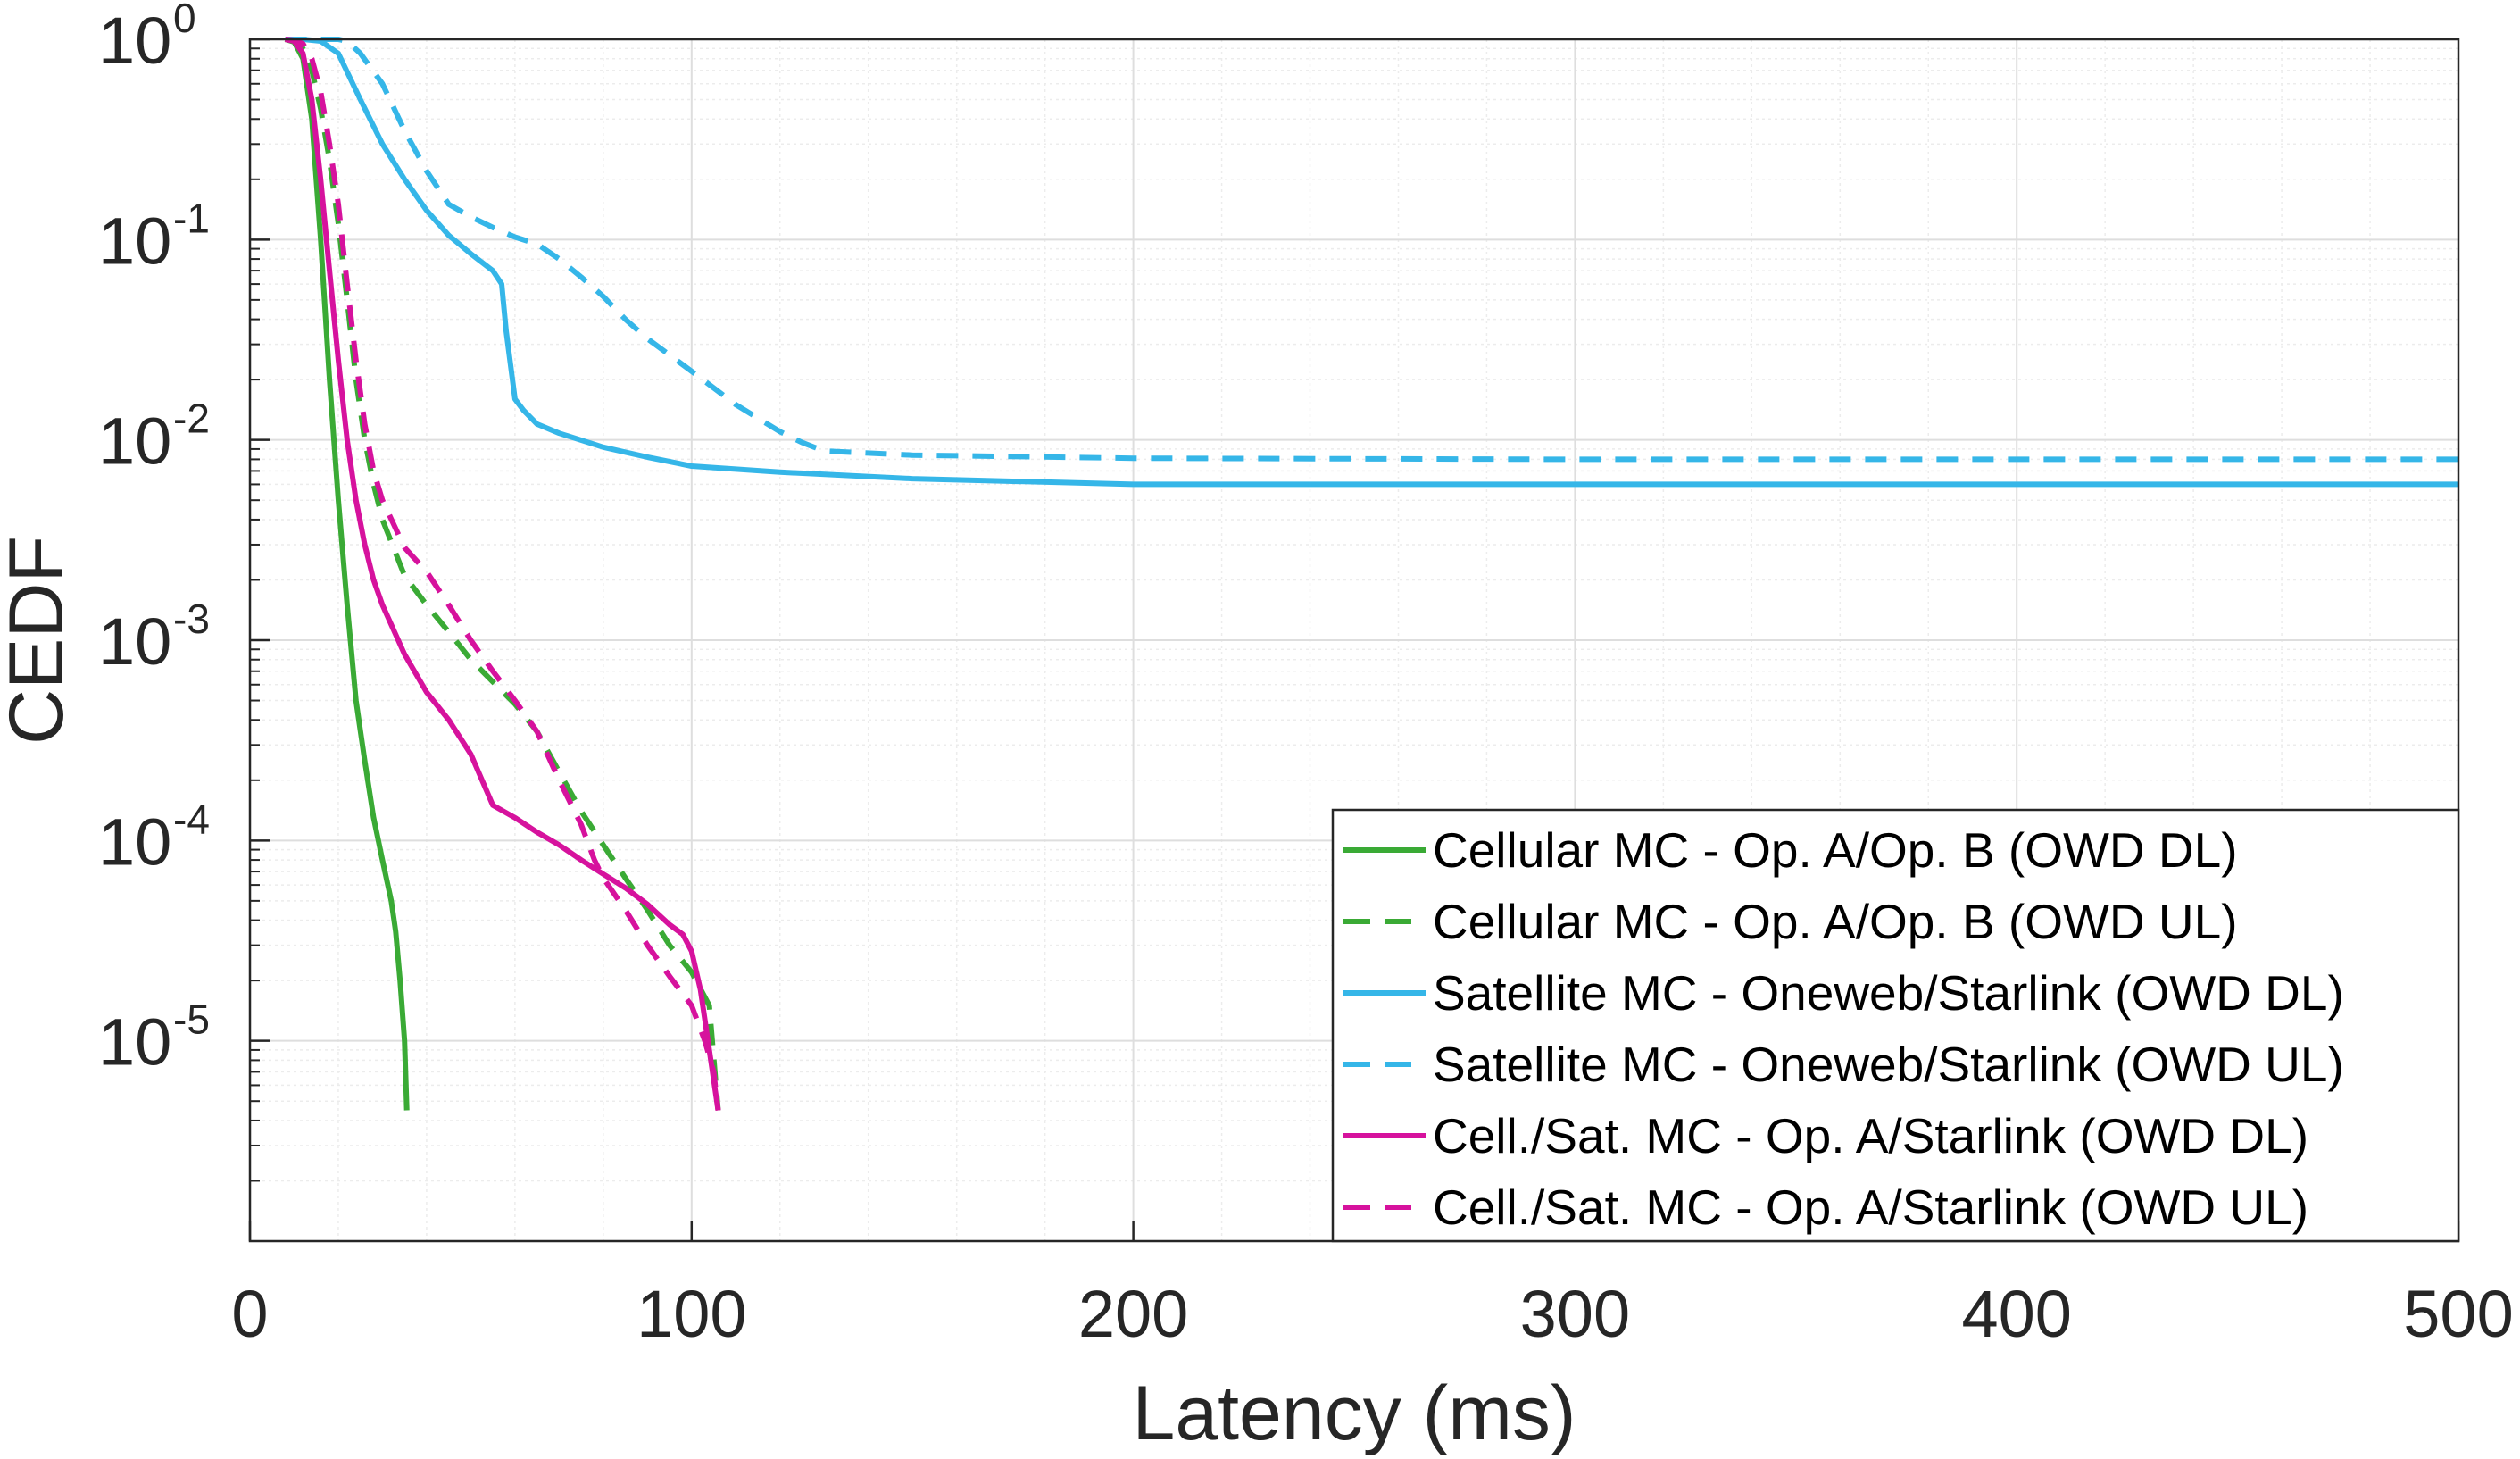  I want to click on x-tick-label: 300, so click(1575, 1314).